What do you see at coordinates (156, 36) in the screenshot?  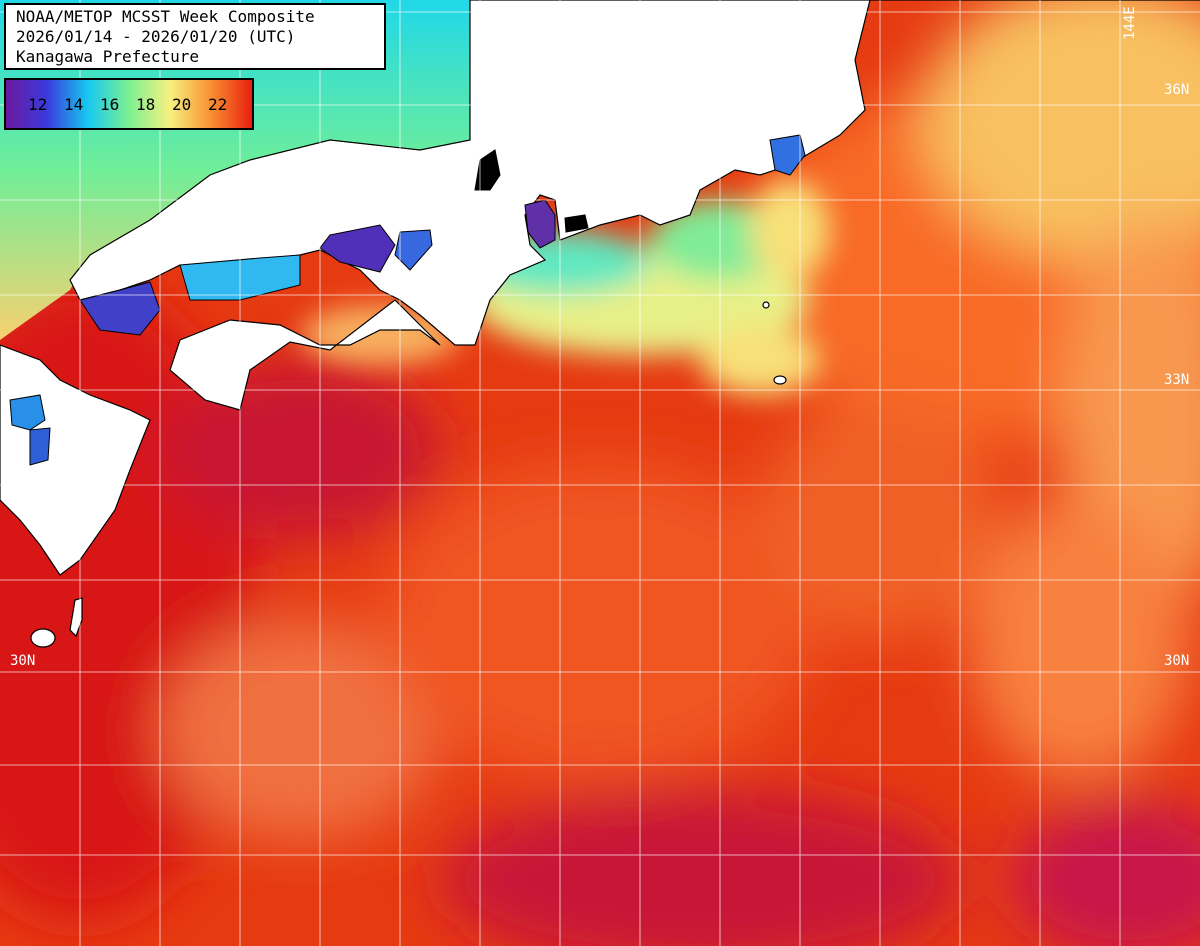 I see `date-range: 2026/01/14 - 2026/01/20 (UTC)` at bounding box center [156, 36].